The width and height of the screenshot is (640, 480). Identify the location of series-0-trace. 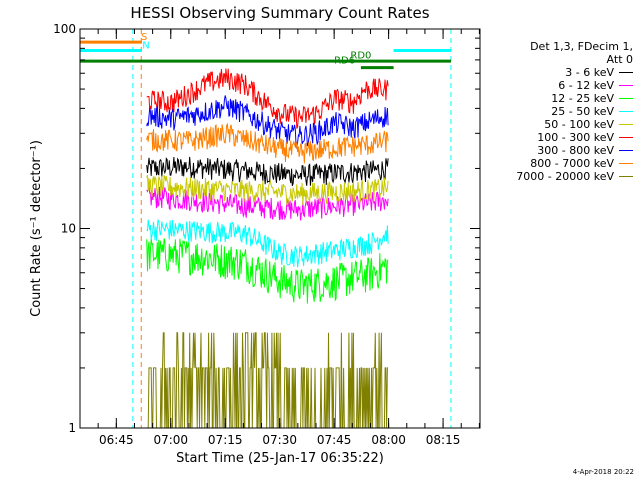
(267, 171).